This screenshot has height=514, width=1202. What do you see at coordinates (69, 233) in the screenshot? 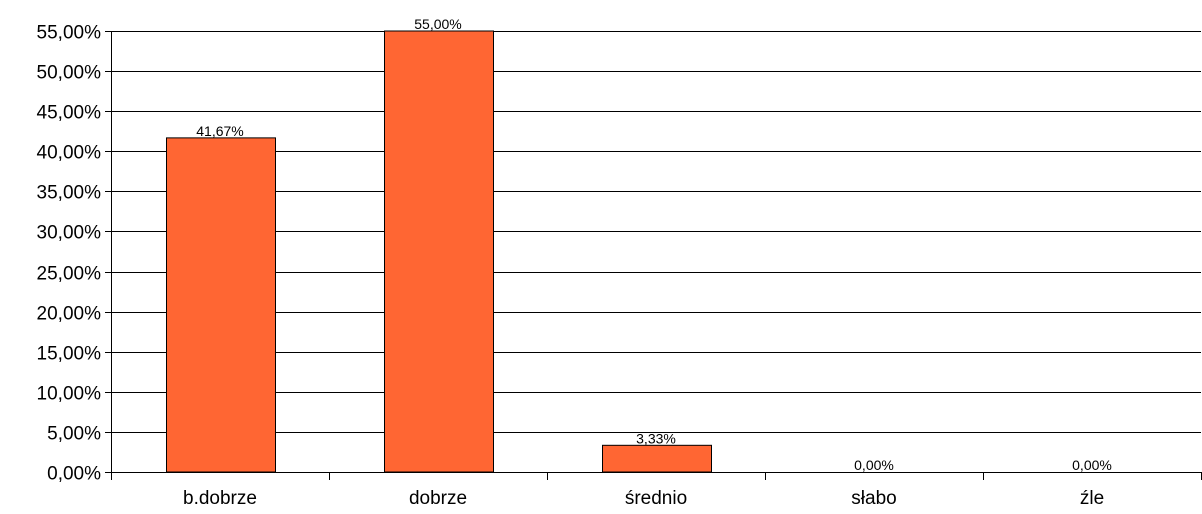
I see `y-tick-label: 30,00%` at bounding box center [69, 233].